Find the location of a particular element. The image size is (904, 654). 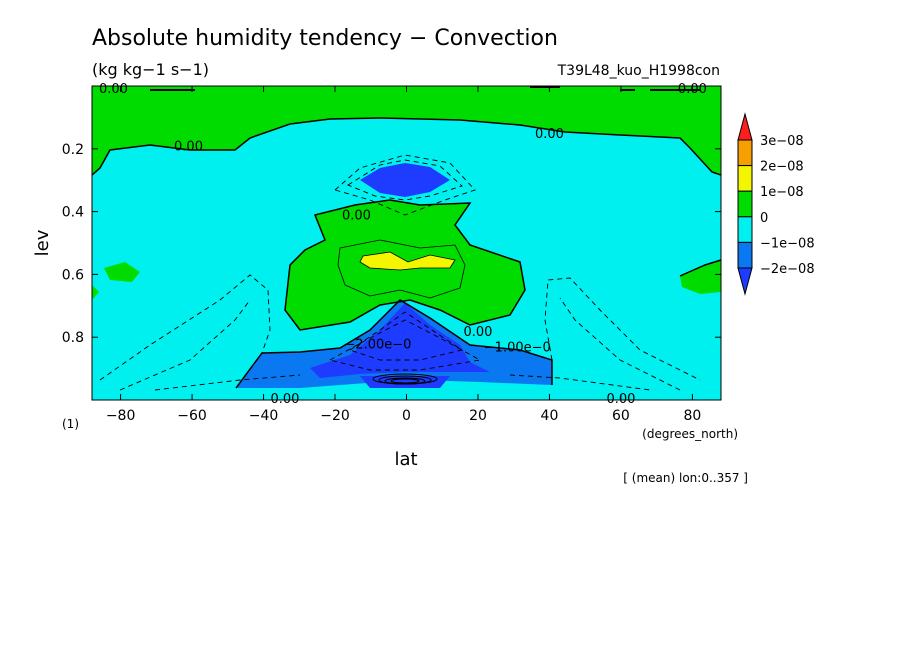

x-tick-label: −80 is located at coordinates (121, 416).